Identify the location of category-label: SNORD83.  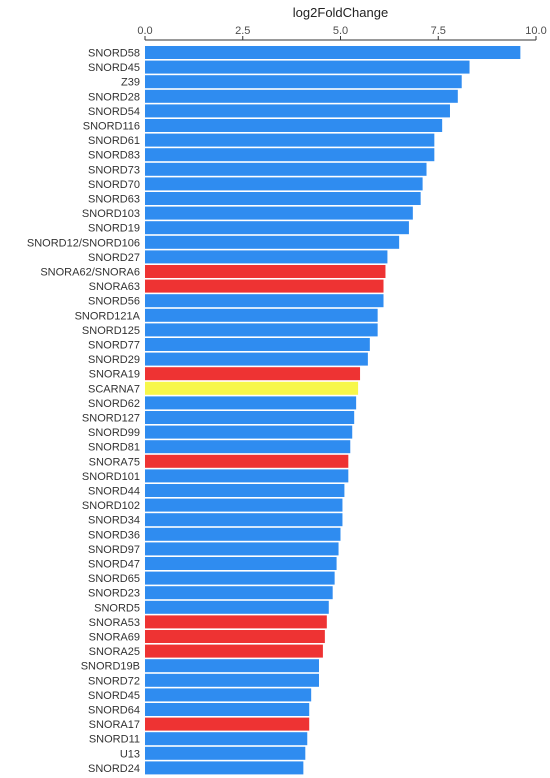
(114, 156).